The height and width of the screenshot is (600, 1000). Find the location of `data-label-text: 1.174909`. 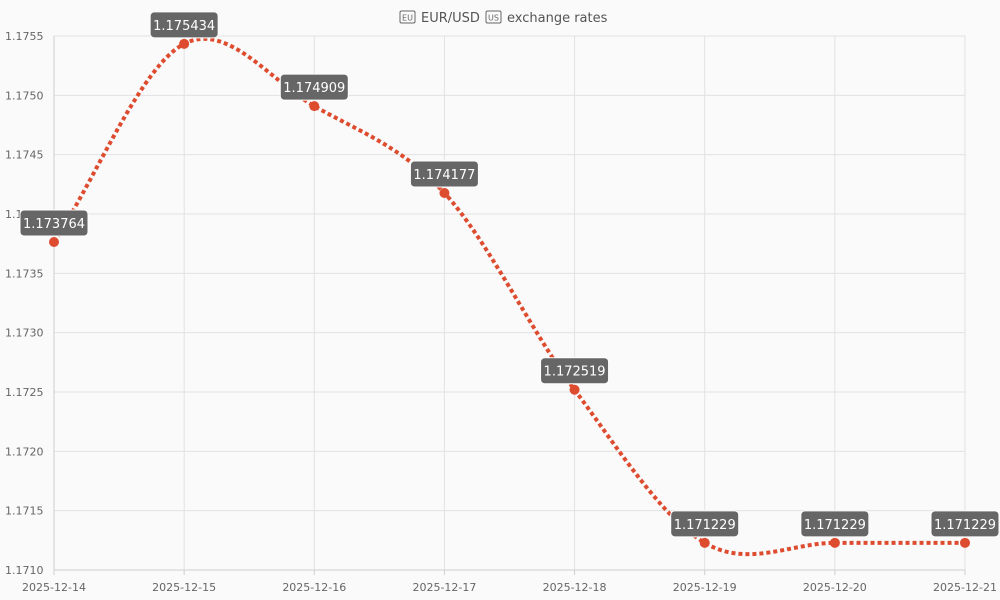

data-label-text: 1.174909 is located at coordinates (314, 88).